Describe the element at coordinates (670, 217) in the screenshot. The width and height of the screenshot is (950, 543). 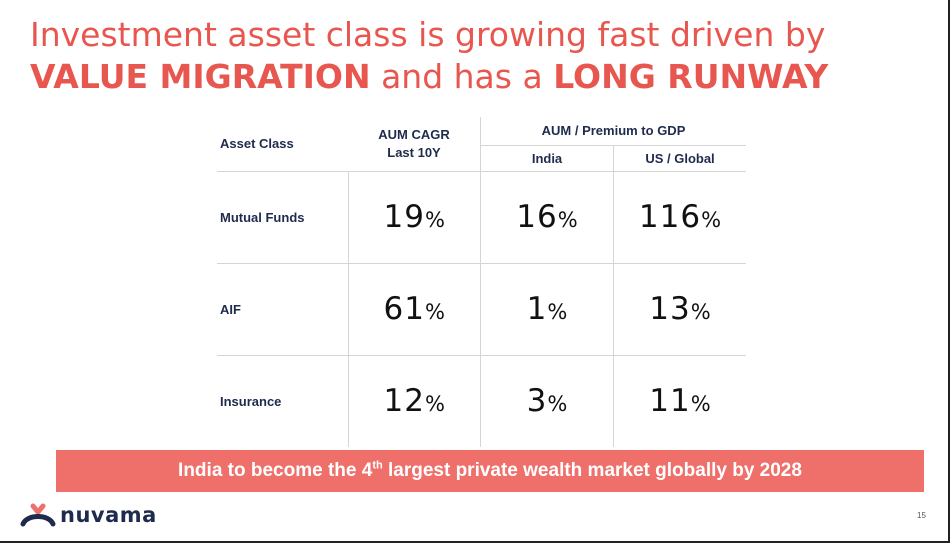
I see `value-number: 116` at that location.